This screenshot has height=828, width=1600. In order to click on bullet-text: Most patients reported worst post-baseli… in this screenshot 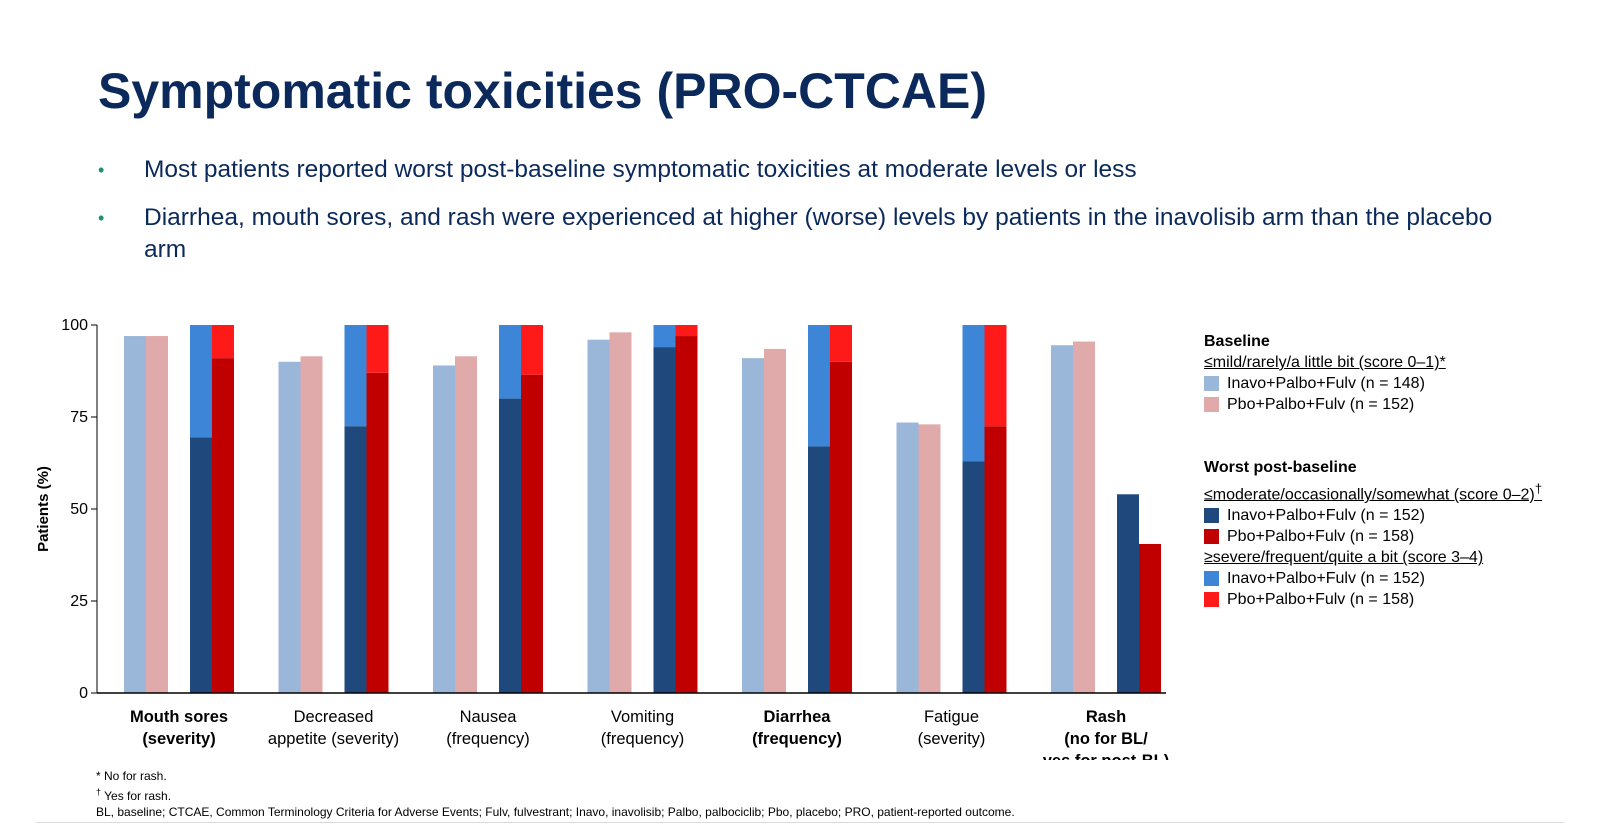, I will do `click(640, 169)`.